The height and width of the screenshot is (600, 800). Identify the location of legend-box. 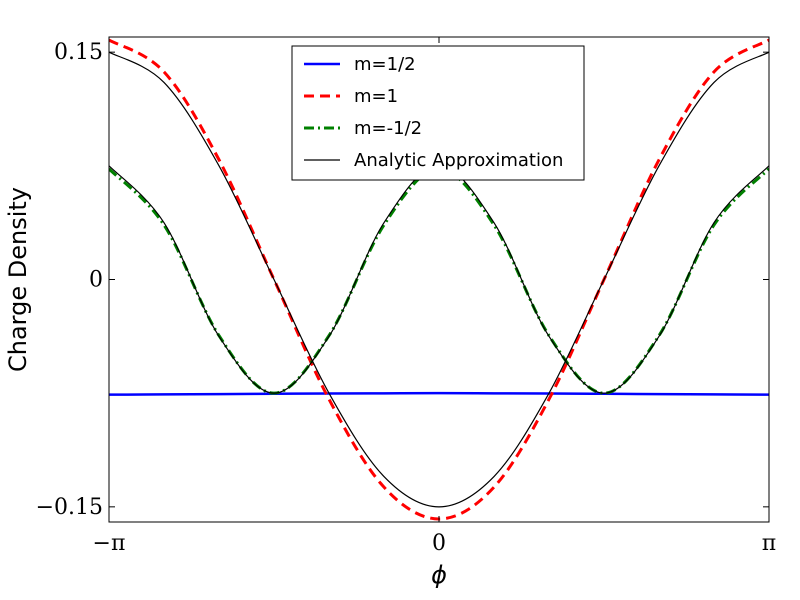
(438, 113).